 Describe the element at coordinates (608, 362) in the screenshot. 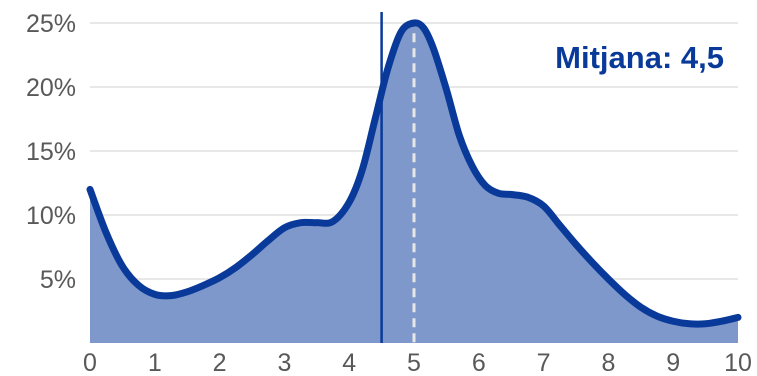

I see `x-tick-label: 8` at that location.